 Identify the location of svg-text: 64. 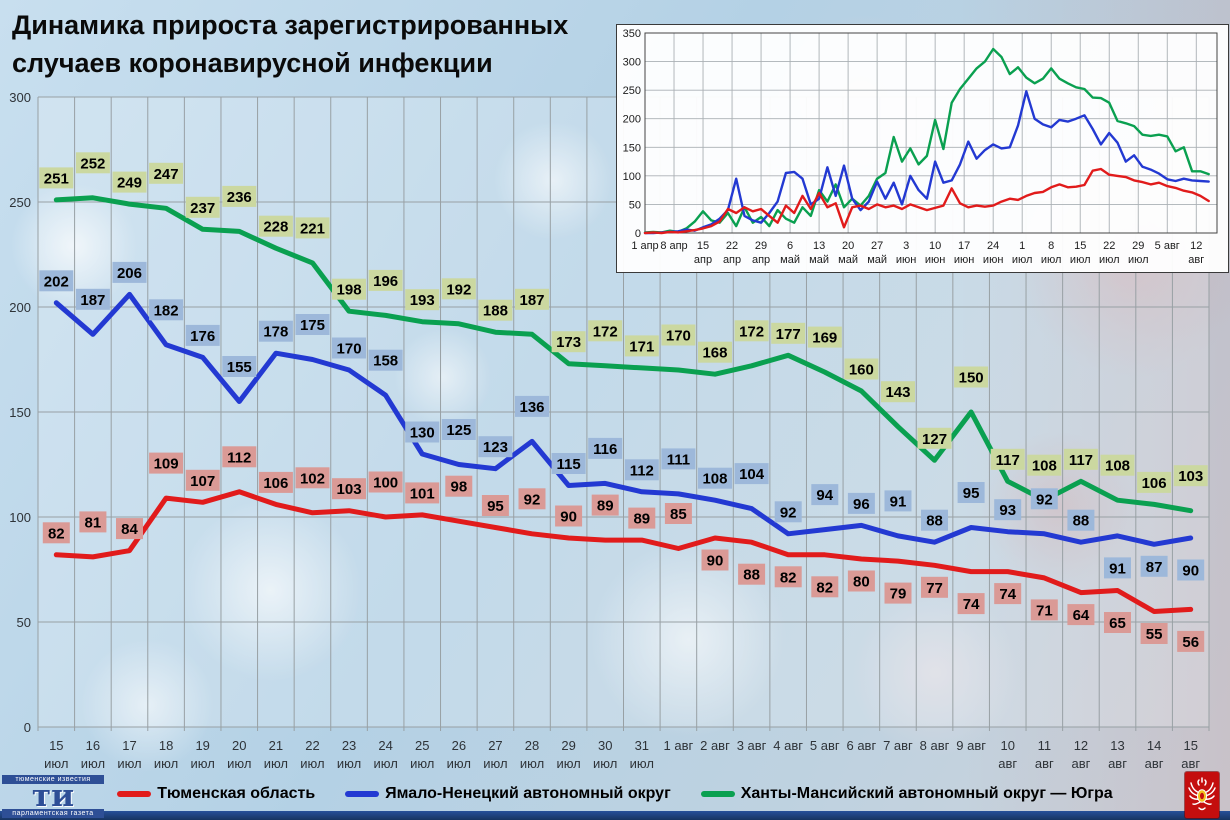
(1081, 615).